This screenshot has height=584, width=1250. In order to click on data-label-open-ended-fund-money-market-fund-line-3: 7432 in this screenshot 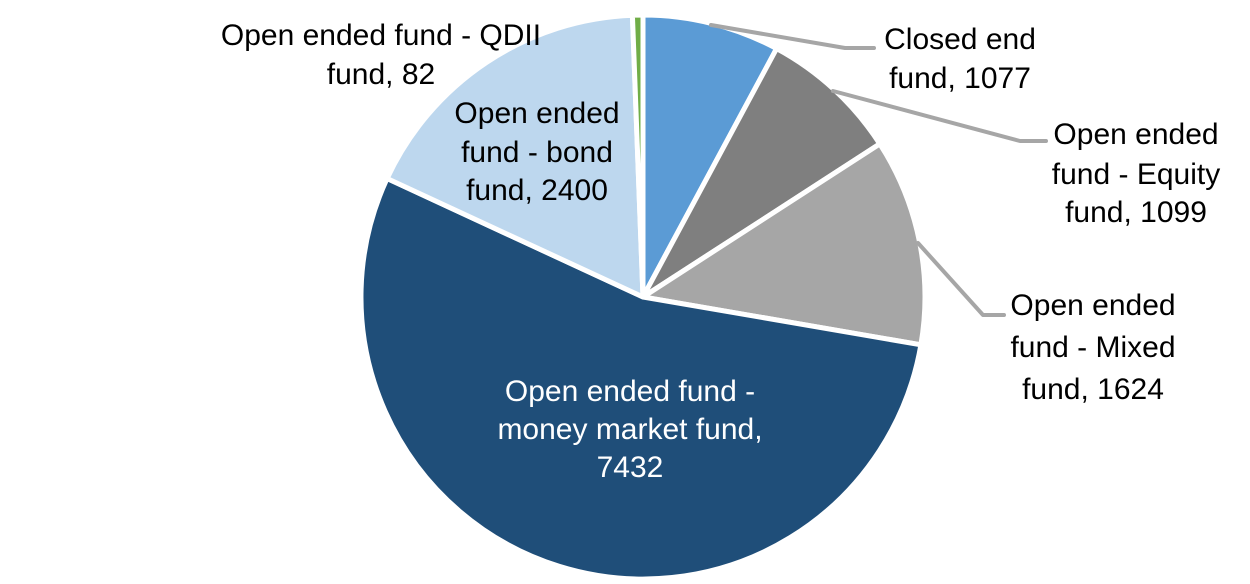, I will do `click(630, 467)`.